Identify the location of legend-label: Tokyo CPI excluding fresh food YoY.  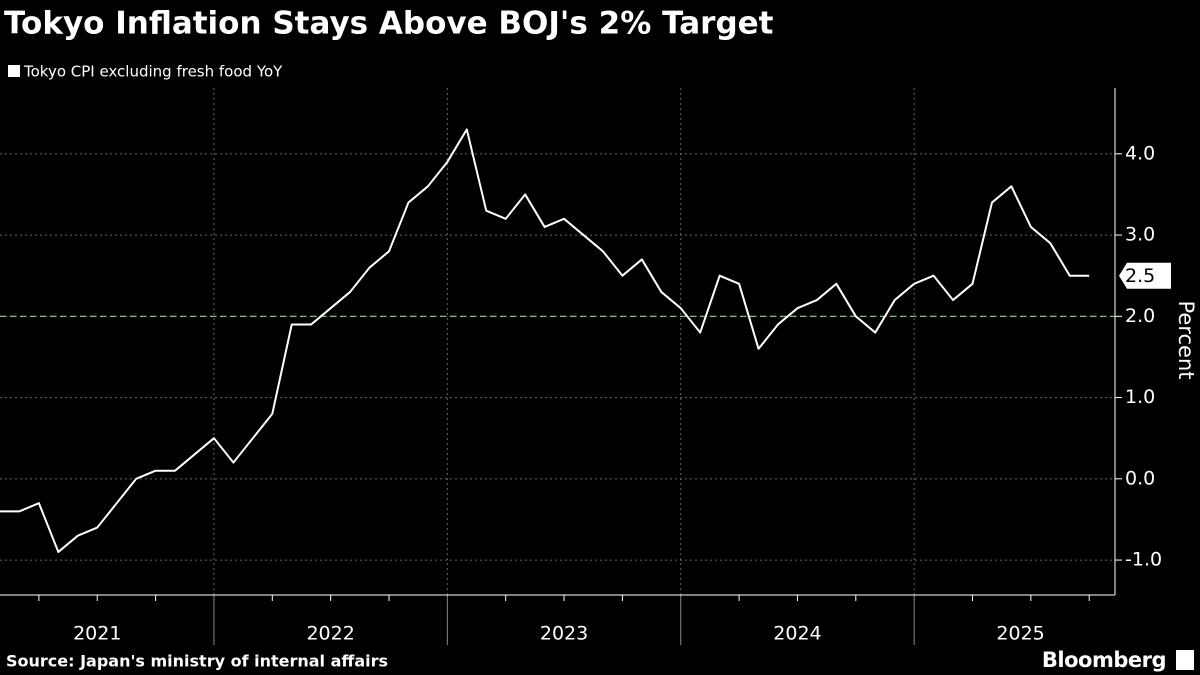
(153, 72).